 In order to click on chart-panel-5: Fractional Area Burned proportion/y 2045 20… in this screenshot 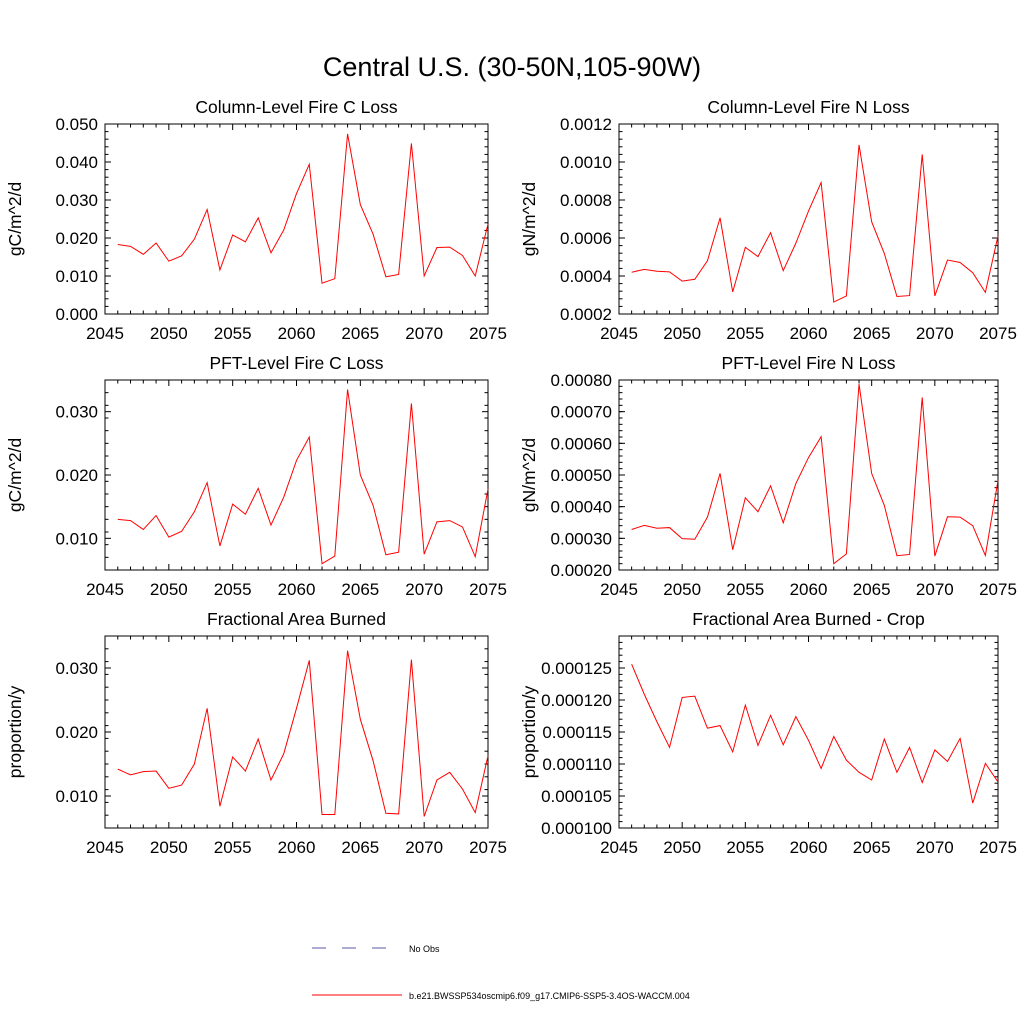, I will do `click(256, 733)`.